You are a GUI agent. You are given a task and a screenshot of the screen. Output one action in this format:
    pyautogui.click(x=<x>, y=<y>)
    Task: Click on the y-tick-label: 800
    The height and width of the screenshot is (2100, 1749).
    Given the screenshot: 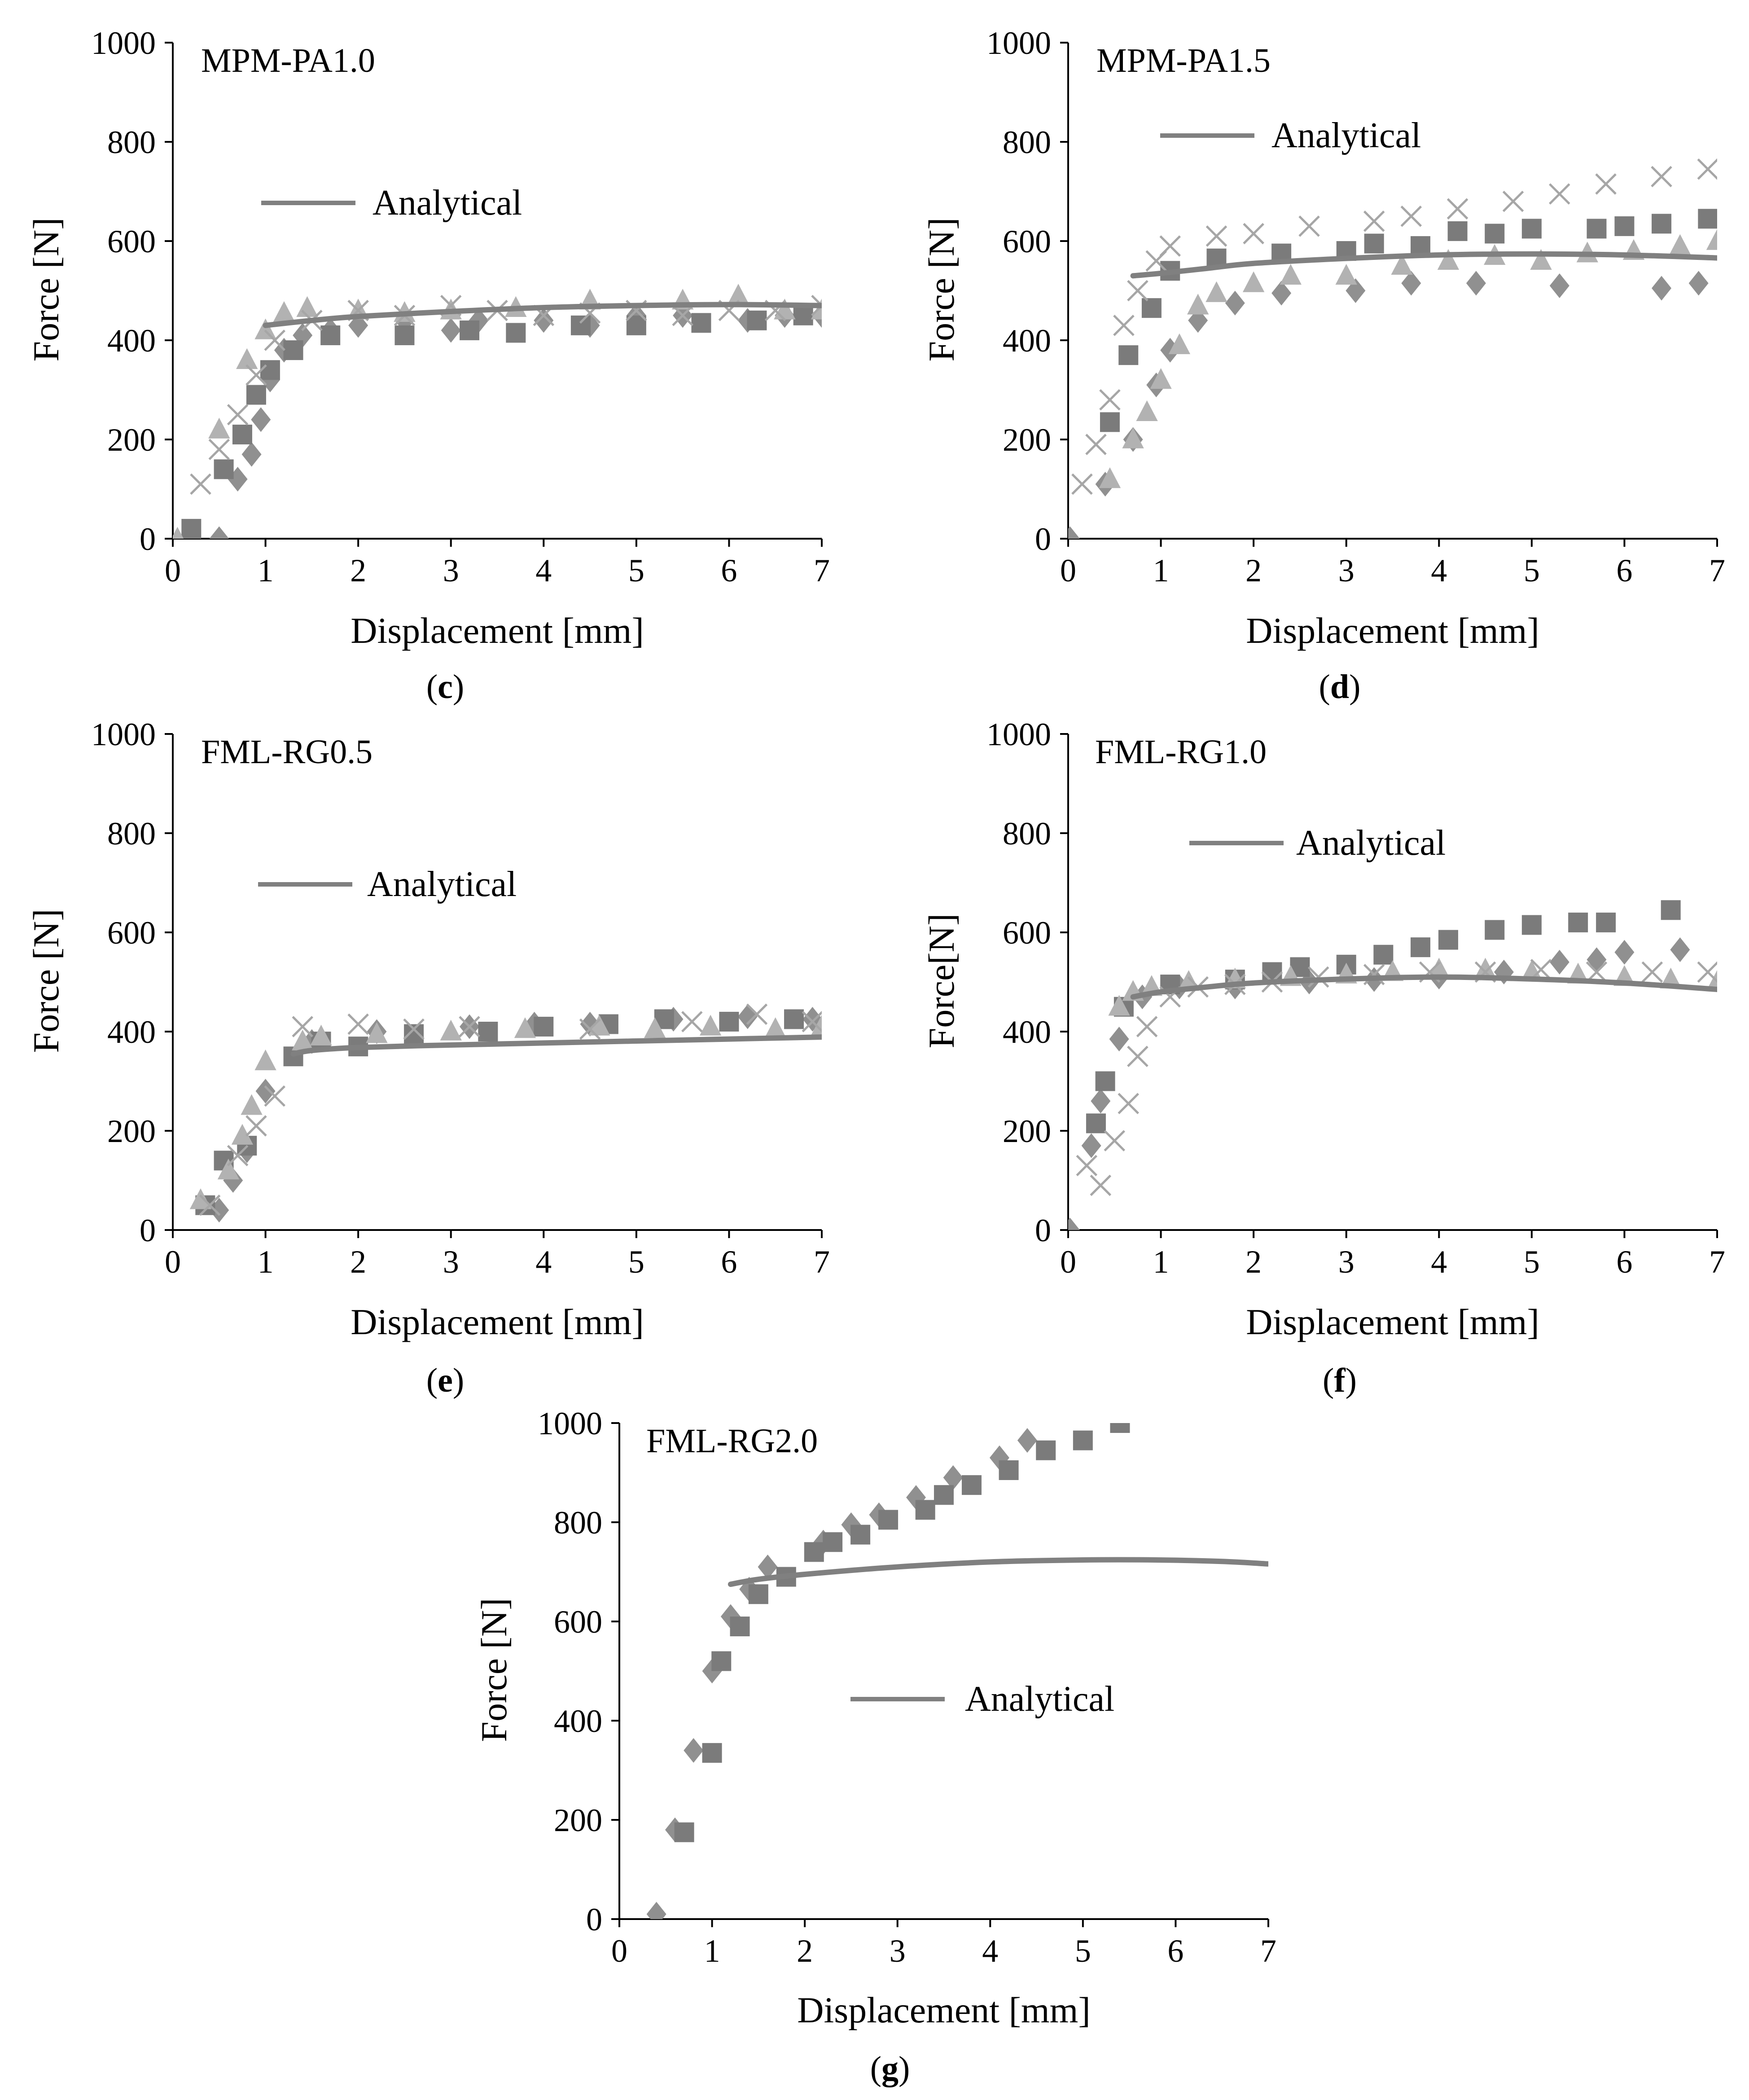 What is the action you would take?
    pyautogui.click(x=578, y=1523)
    